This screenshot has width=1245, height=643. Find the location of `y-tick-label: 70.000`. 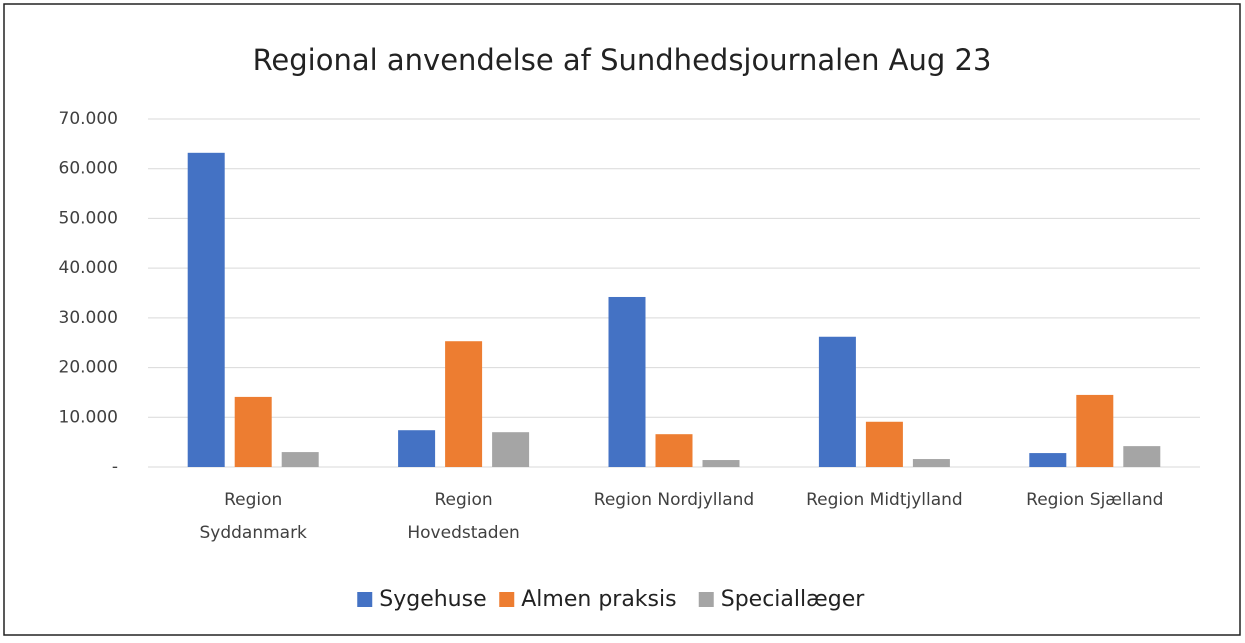

y-tick-label: 70.000 is located at coordinates (88, 119).